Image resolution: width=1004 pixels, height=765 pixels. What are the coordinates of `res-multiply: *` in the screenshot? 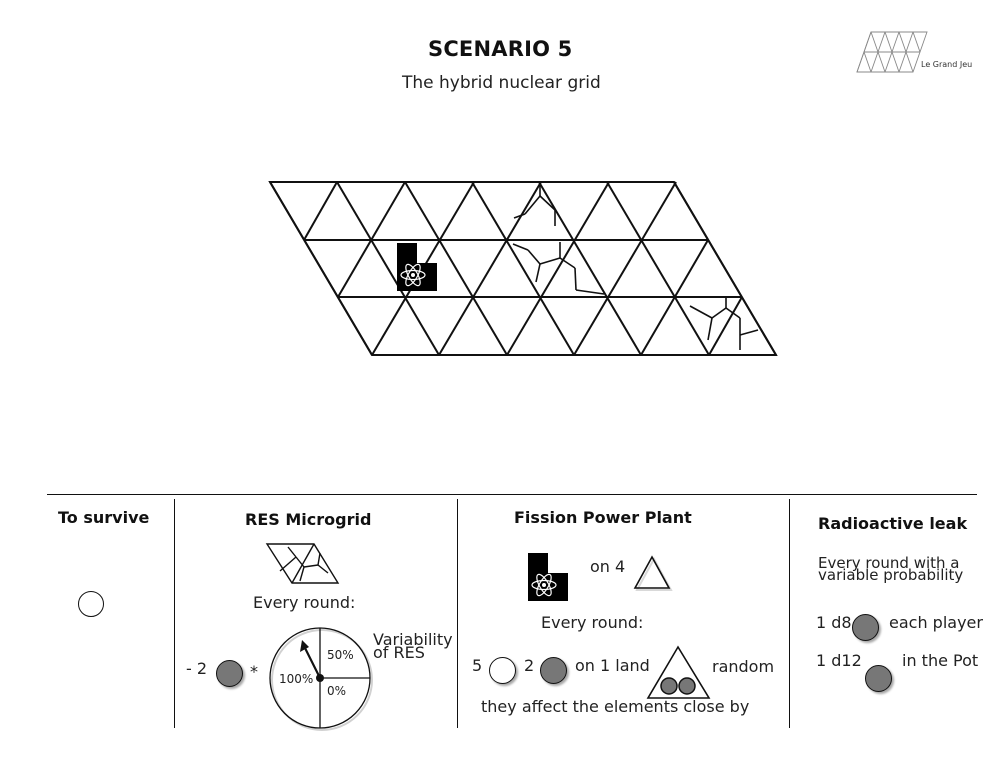 It's located at (254, 671).